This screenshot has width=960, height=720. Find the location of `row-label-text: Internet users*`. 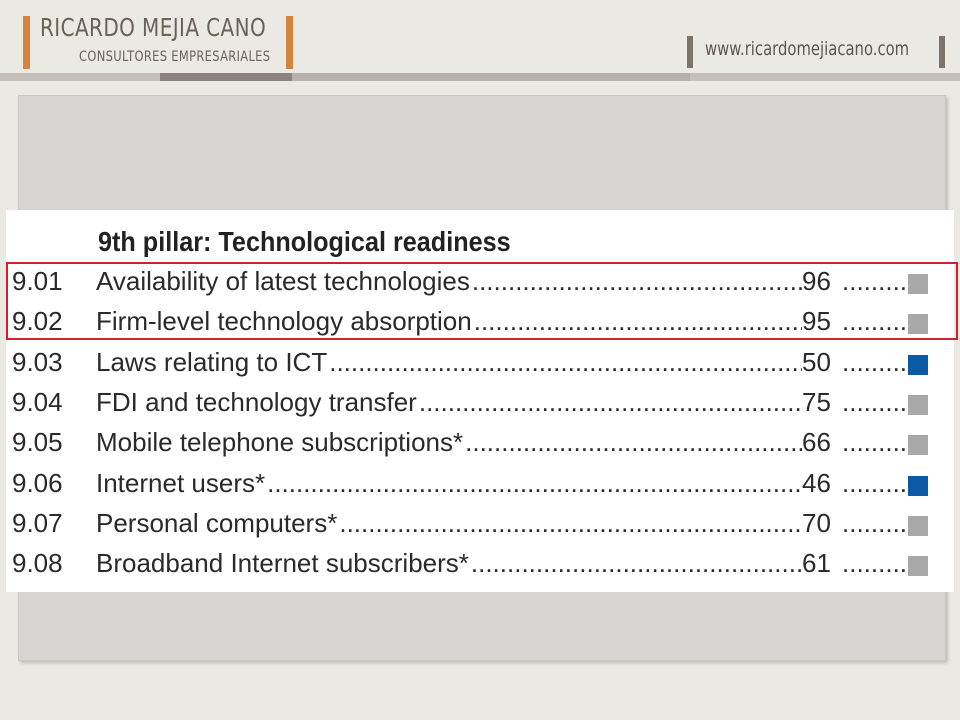

row-label-text: Internet users* is located at coordinates (182, 482).